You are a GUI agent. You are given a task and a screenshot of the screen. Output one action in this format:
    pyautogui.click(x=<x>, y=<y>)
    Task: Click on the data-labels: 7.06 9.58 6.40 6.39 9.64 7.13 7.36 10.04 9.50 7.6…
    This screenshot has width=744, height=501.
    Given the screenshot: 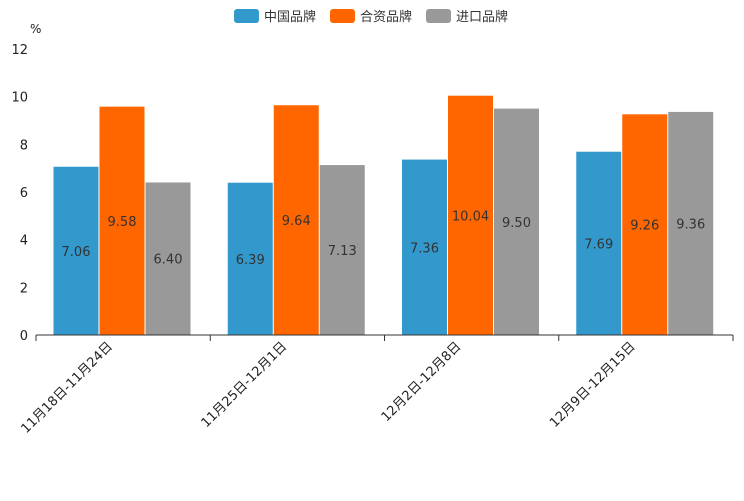 What is the action you would take?
    pyautogui.click(x=384, y=238)
    